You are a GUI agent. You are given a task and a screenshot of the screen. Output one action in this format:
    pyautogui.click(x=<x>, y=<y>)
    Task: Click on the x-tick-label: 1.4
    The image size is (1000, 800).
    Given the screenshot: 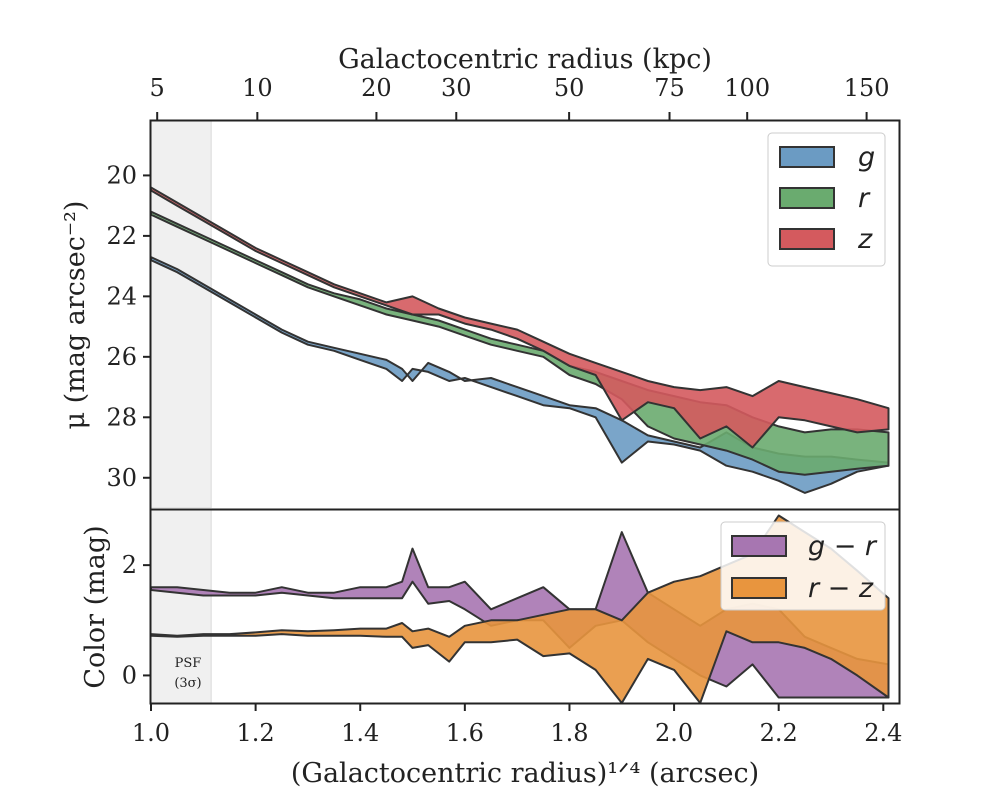 What is the action you would take?
    pyautogui.click(x=360, y=733)
    